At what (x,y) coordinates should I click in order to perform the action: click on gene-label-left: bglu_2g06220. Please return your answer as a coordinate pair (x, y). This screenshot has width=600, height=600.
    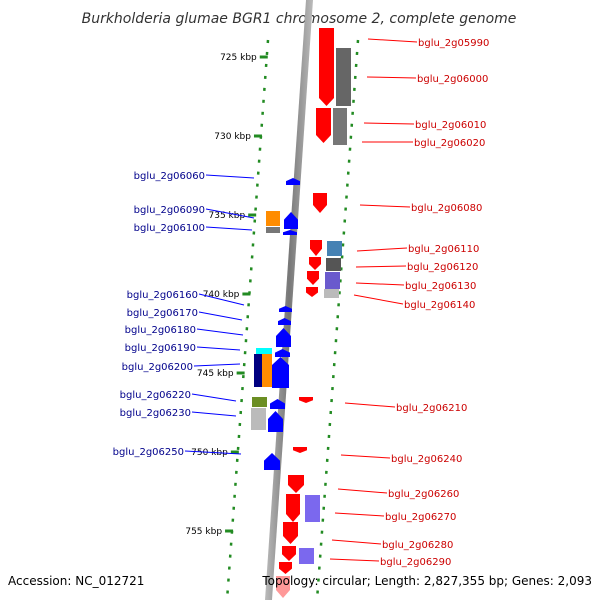
    Looking at the image, I should click on (155, 395).